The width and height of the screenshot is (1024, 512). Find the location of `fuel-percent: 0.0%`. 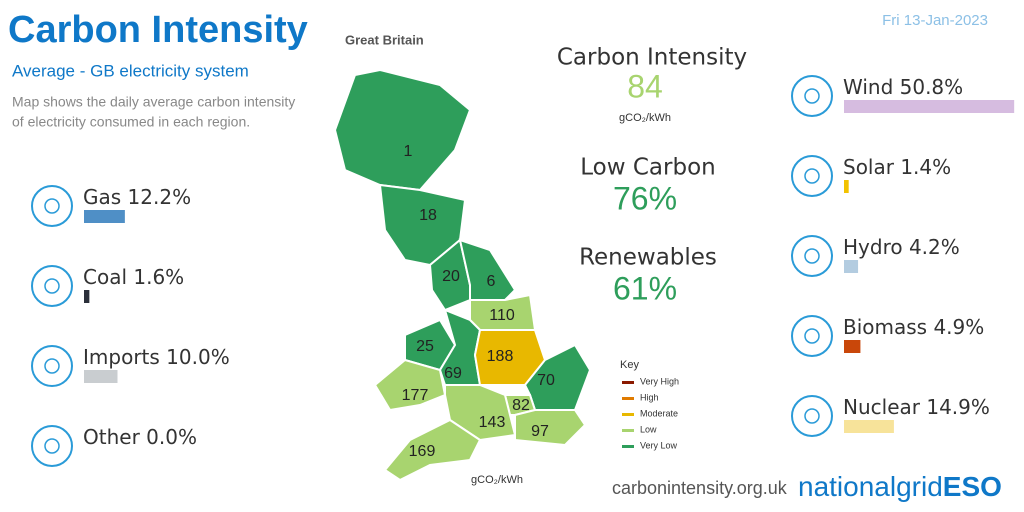

fuel-percent: 0.0% is located at coordinates (171, 437).